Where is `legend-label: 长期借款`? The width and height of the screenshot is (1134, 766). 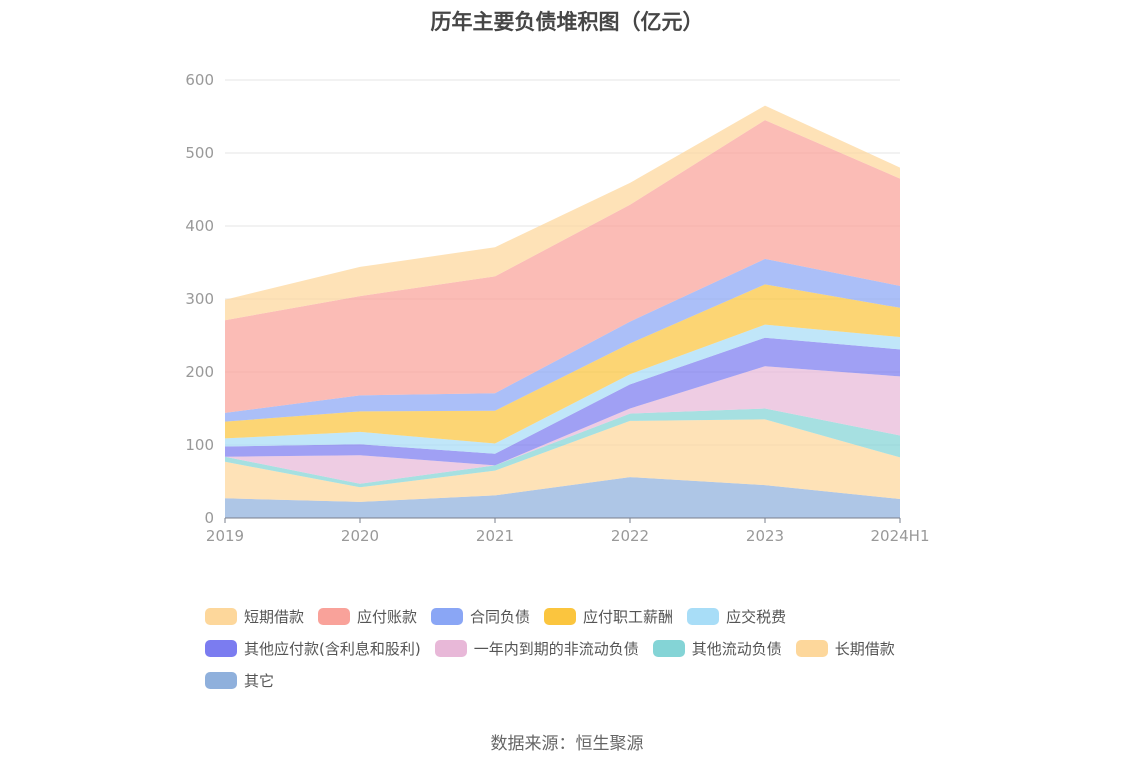
legend-label: 长期借款 is located at coordinates (864, 648).